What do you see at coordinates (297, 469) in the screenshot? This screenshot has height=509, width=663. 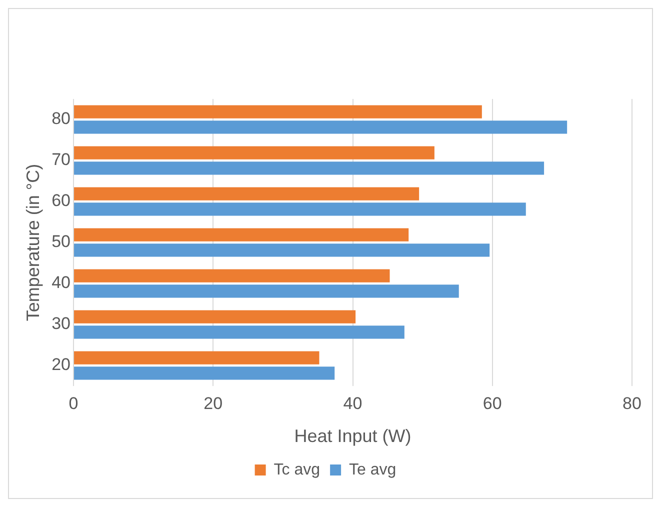 I see `legend-label: Tc avg` at bounding box center [297, 469].